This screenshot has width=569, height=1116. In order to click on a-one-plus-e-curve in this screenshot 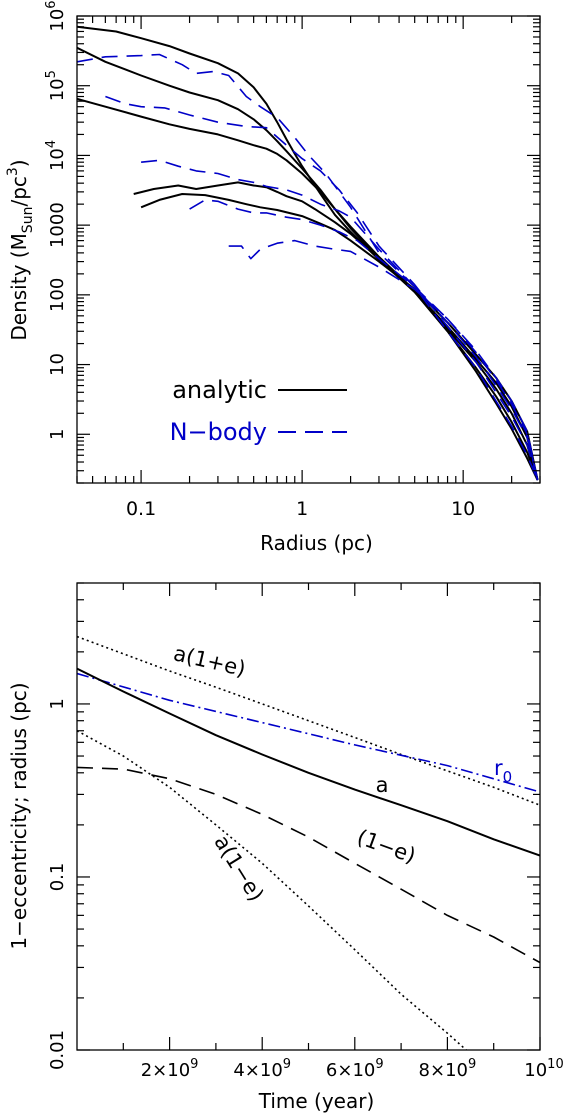, I will do `click(308, 720)`.